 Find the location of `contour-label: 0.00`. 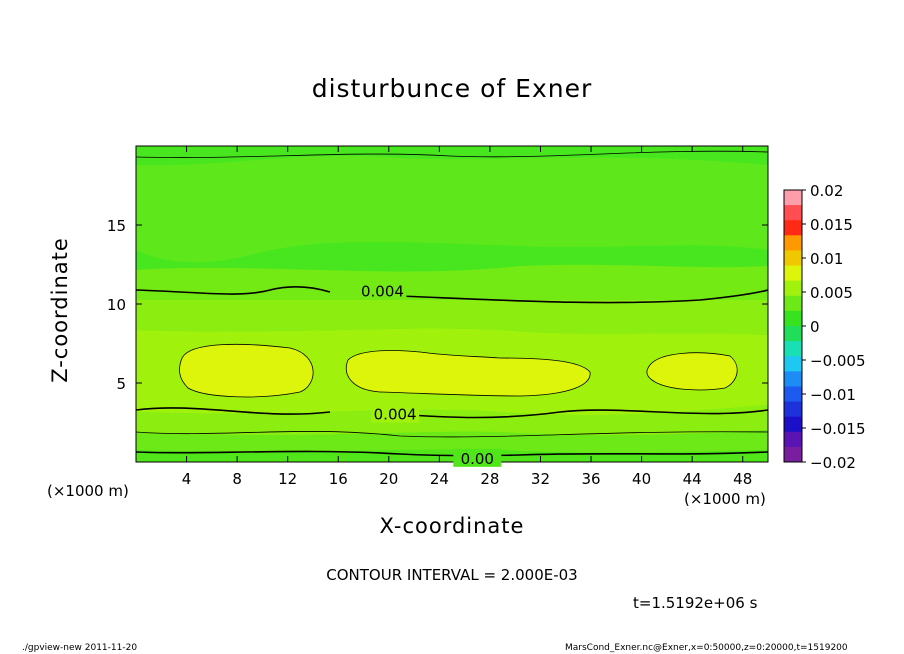

contour-label: 0.00 is located at coordinates (477, 459).